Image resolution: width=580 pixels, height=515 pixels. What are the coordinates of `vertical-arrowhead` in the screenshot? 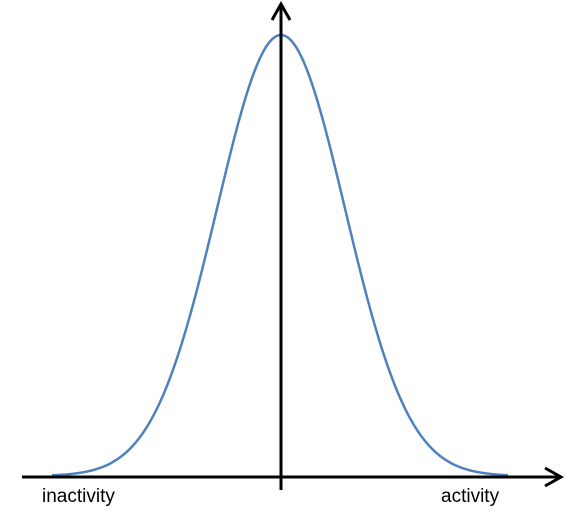 It's located at (281, 10).